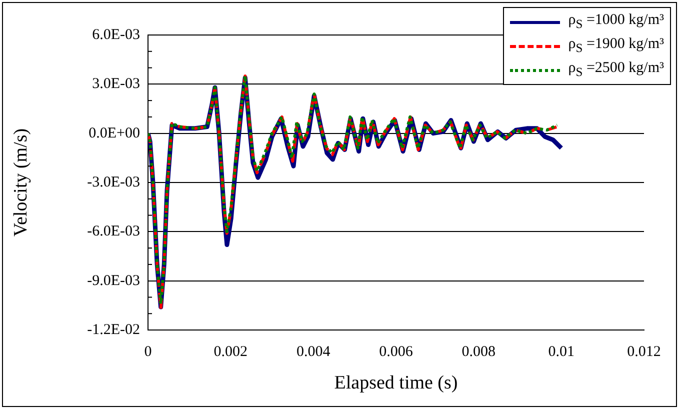  I want to click on x-tick-label: 0, so click(148, 352).